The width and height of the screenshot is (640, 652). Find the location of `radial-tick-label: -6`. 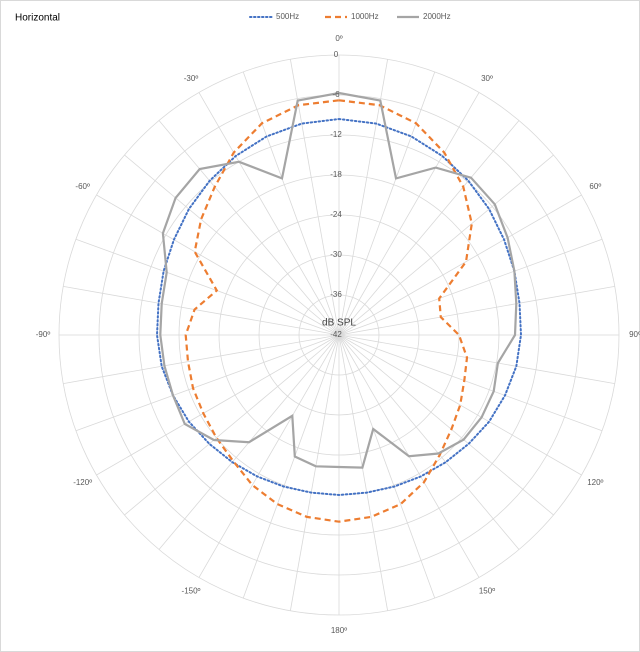

radial-tick-label: -6 is located at coordinates (336, 94).